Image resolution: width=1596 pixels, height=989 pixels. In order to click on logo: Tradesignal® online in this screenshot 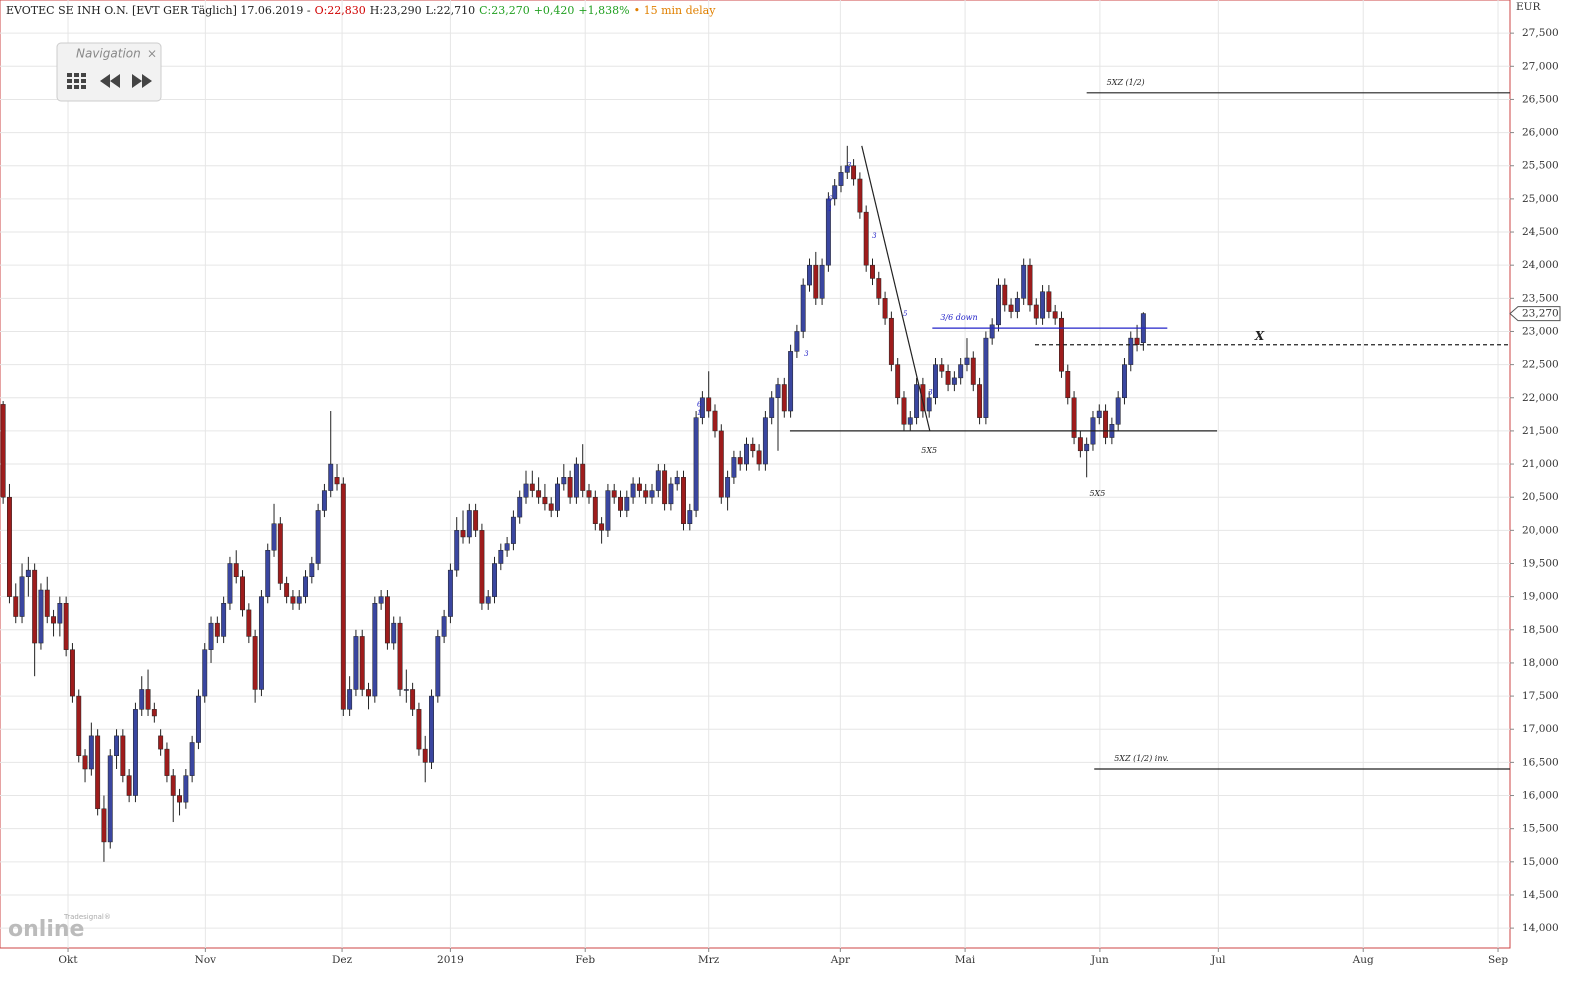, I will do `click(59, 927)`.